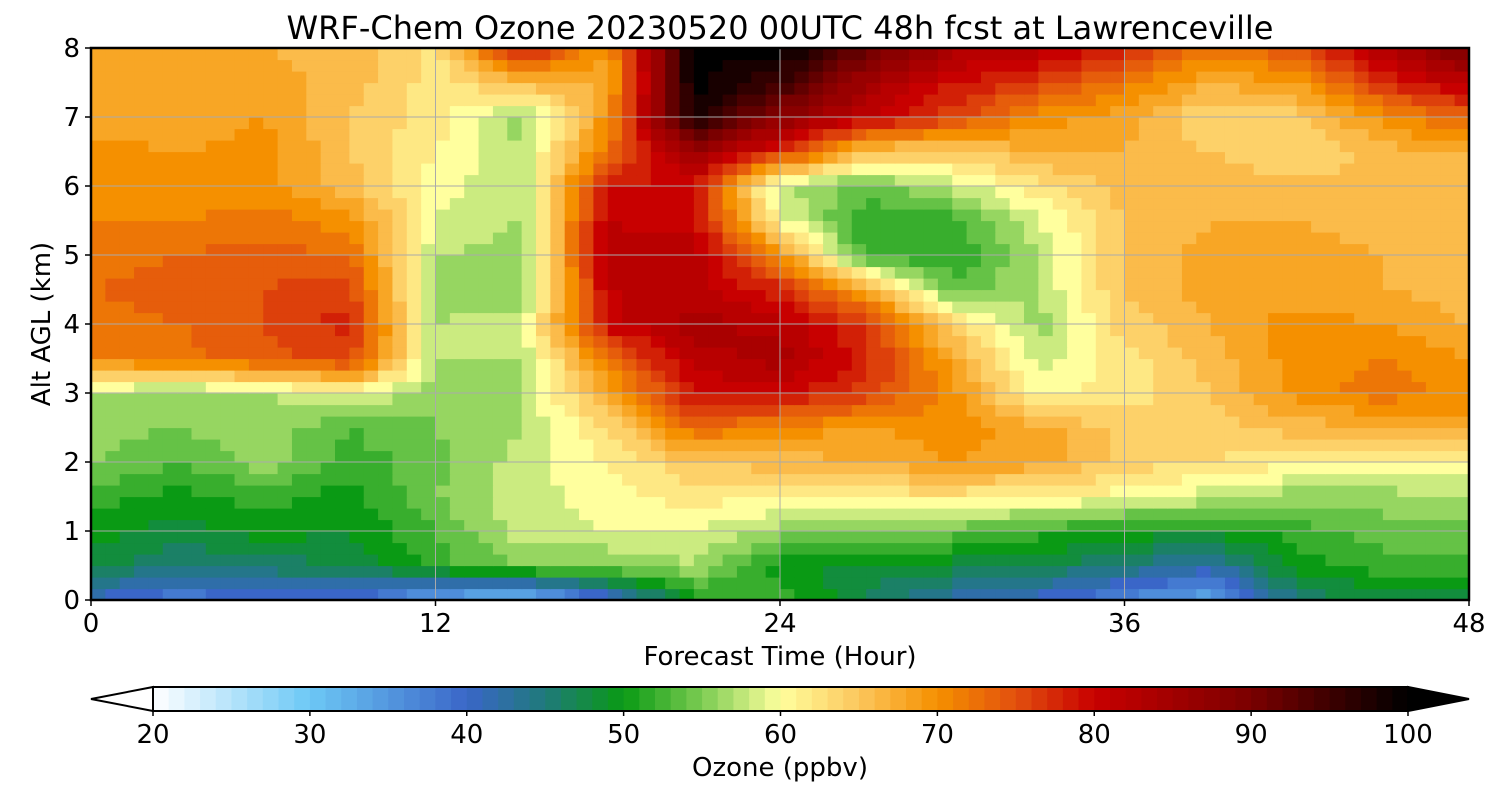 The height and width of the screenshot is (800, 1500). What do you see at coordinates (779, 657) in the screenshot?
I see `x-axis-label: Forecast Time (Hour)` at bounding box center [779, 657].